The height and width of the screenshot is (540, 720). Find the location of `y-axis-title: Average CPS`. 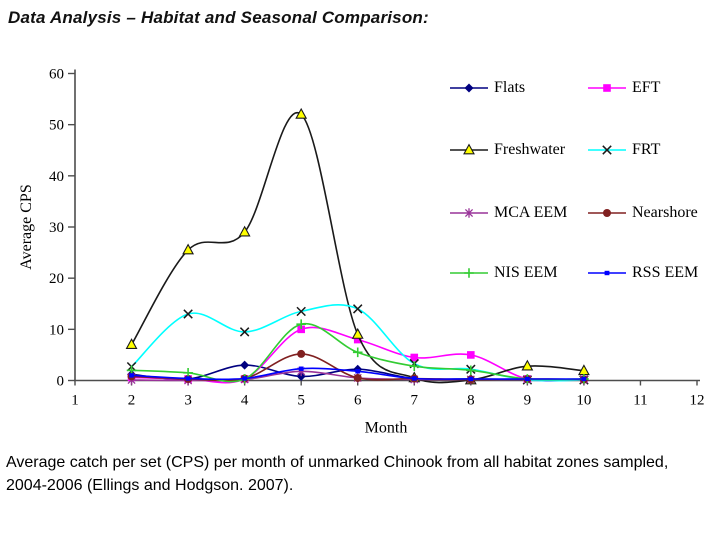

y-axis-title: Average CPS is located at coordinates (26, 226).